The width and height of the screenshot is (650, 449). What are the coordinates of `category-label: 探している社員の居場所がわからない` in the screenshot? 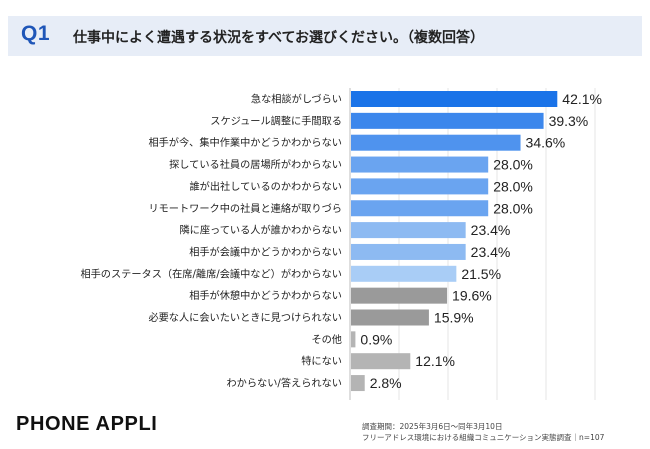 It's located at (255, 164).